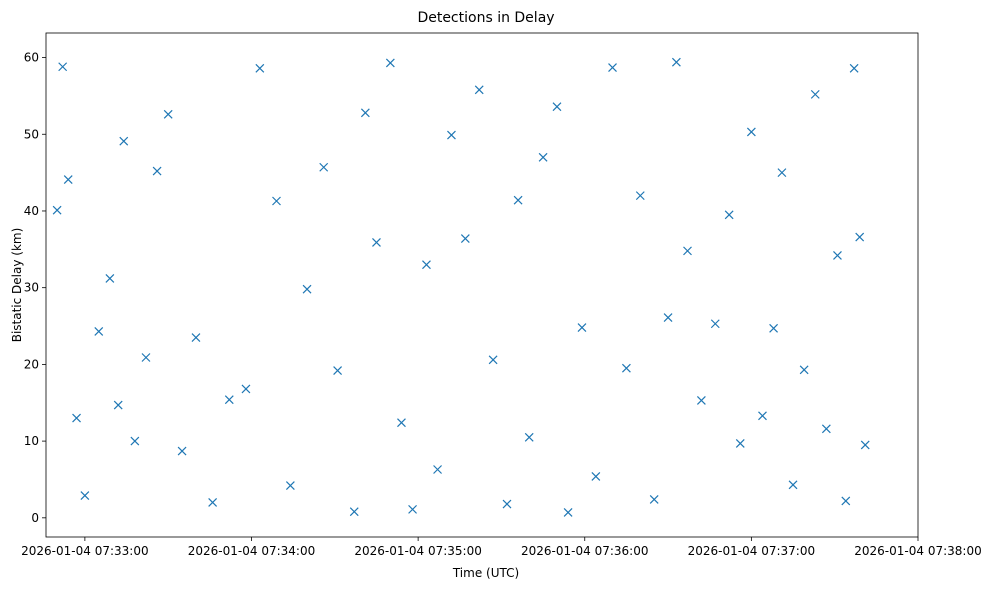 The image size is (989, 595). What do you see at coordinates (485, 573) in the screenshot?
I see `x-axis-label: Time (UTC)` at bounding box center [485, 573].